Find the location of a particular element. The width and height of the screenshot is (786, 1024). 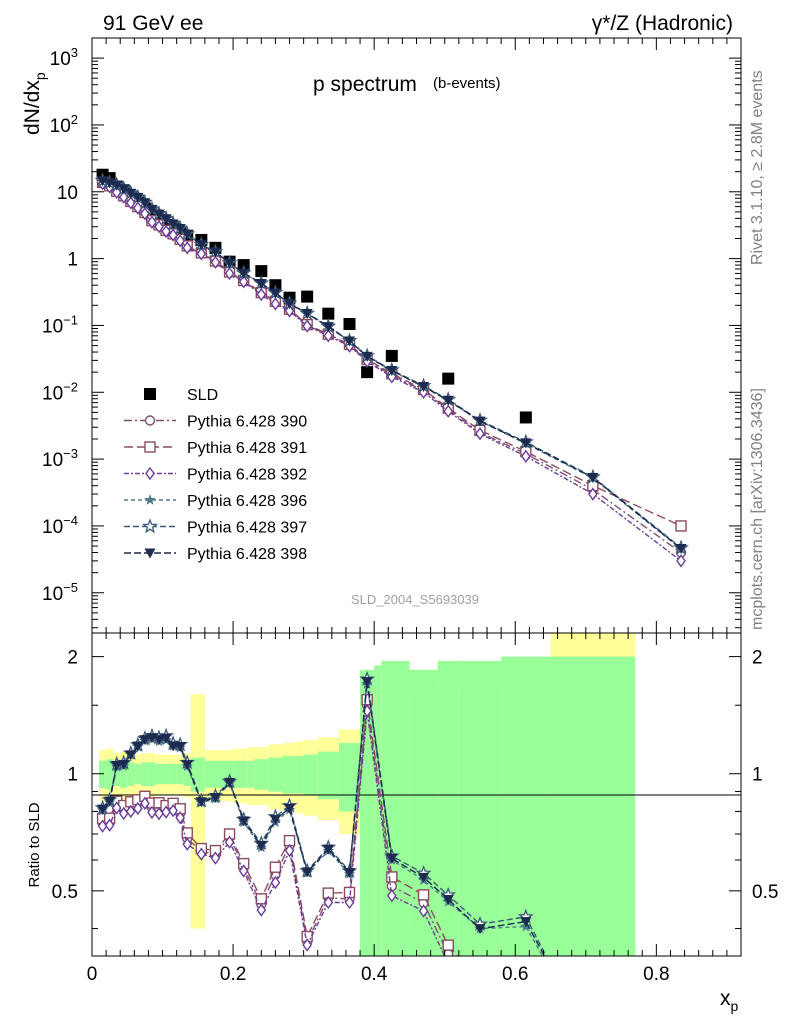

ratio-band-outer is located at coordinates (197, 811).